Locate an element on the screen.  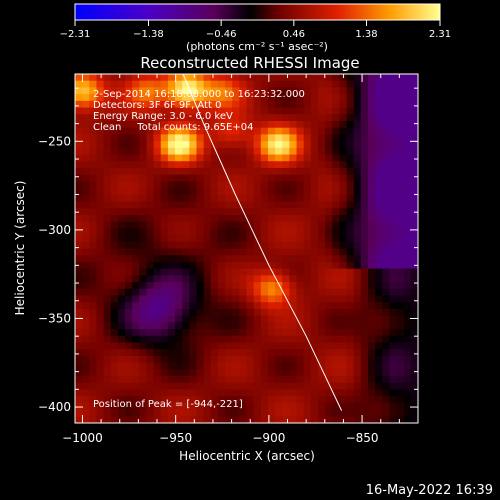
x-tick-label: −900 is located at coordinates (268, 438).